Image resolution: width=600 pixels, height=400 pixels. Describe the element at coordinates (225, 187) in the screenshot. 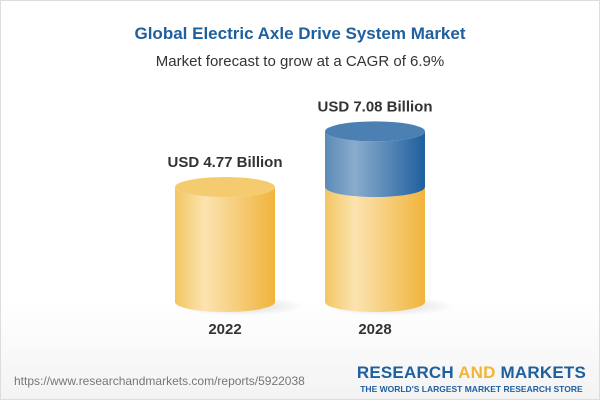

I see `cylinder-top-2022` at that location.